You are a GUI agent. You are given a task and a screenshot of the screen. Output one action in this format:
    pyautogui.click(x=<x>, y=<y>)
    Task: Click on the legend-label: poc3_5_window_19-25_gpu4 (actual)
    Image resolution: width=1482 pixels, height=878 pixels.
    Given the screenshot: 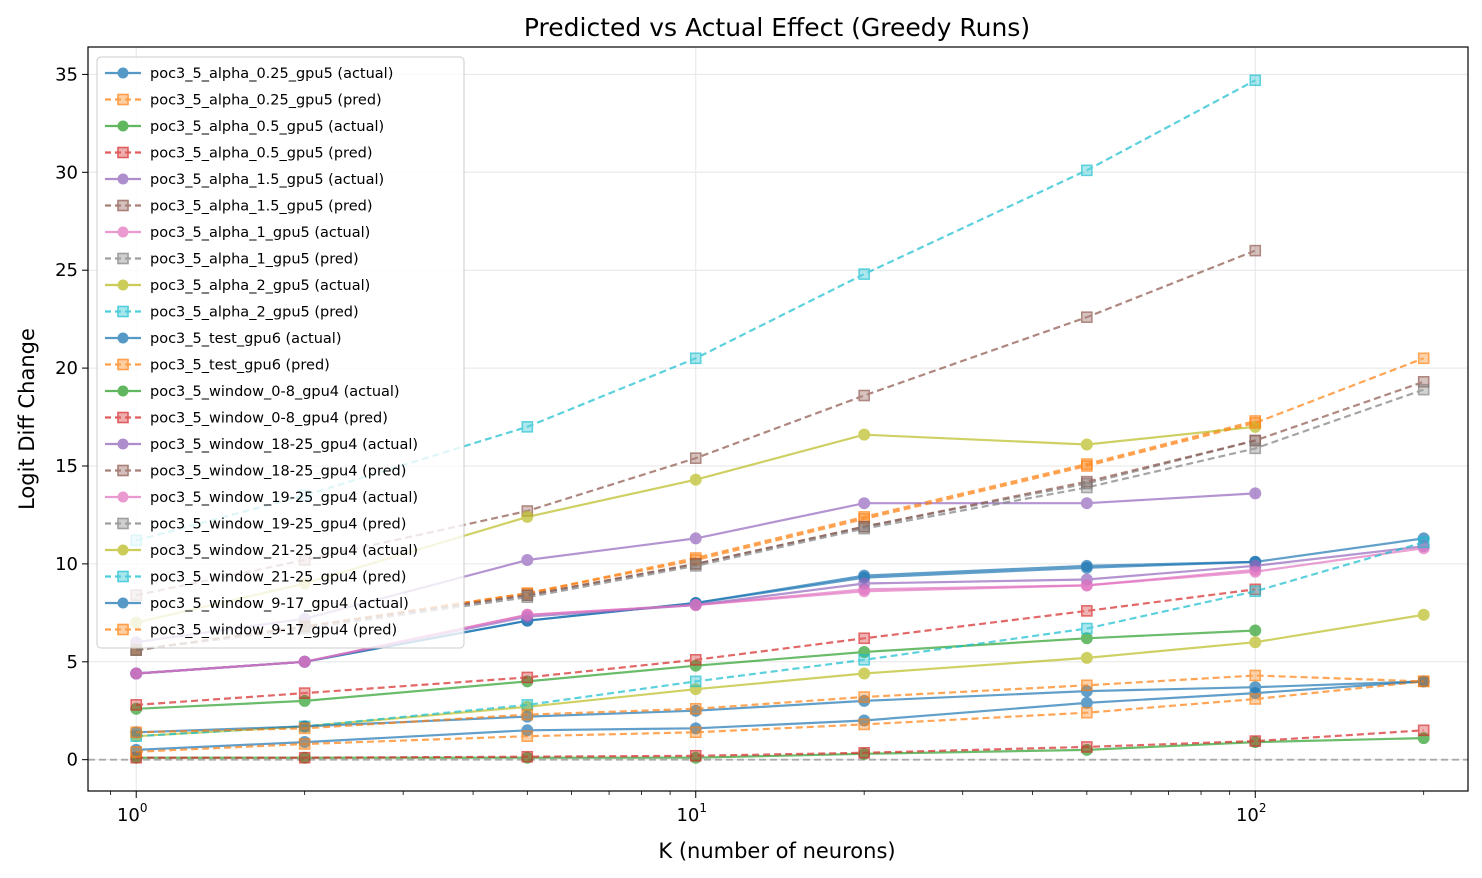 What is the action you would take?
    pyautogui.click(x=284, y=498)
    